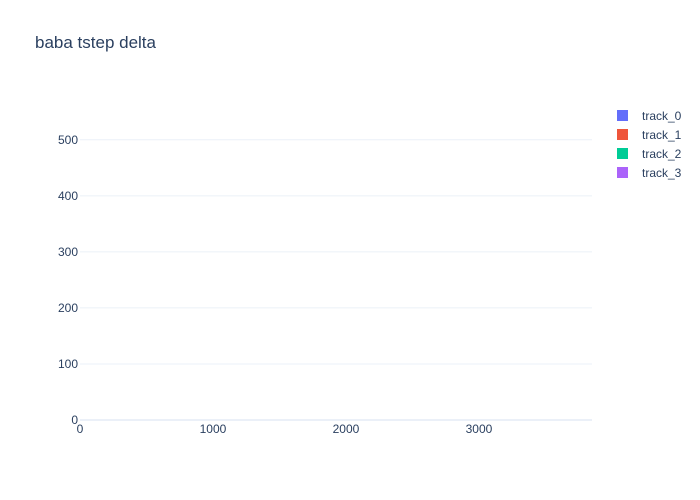 This screenshot has height=500, width=700. What do you see at coordinates (80, 429) in the screenshot?
I see `x-tick-label: 0` at bounding box center [80, 429].